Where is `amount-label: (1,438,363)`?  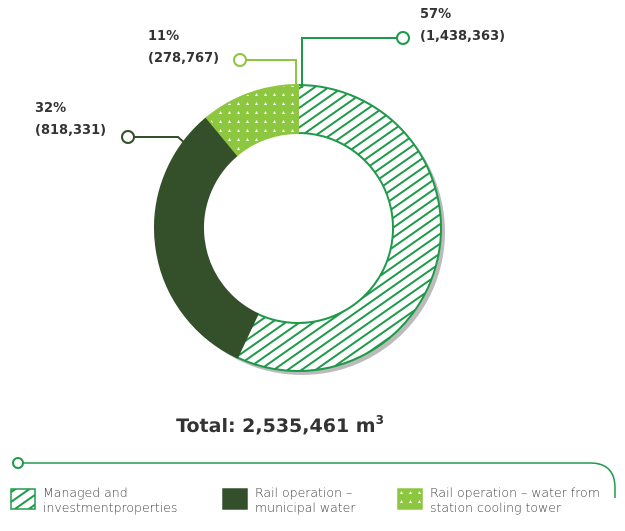 amount-label: (1,438,363) is located at coordinates (462, 36).